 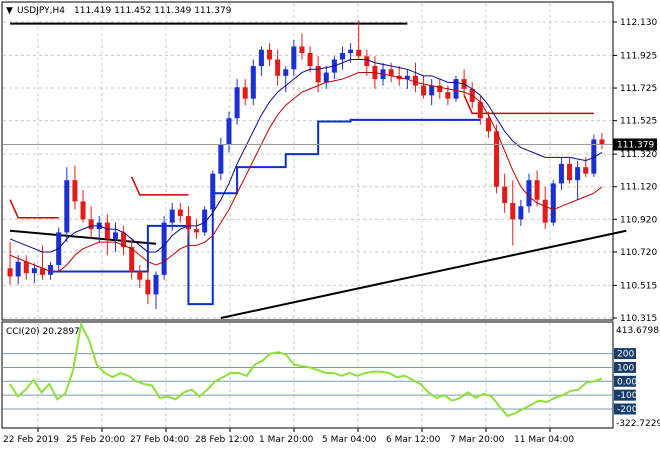 I want to click on price-tick-label: 111.925, so click(x=638, y=56).